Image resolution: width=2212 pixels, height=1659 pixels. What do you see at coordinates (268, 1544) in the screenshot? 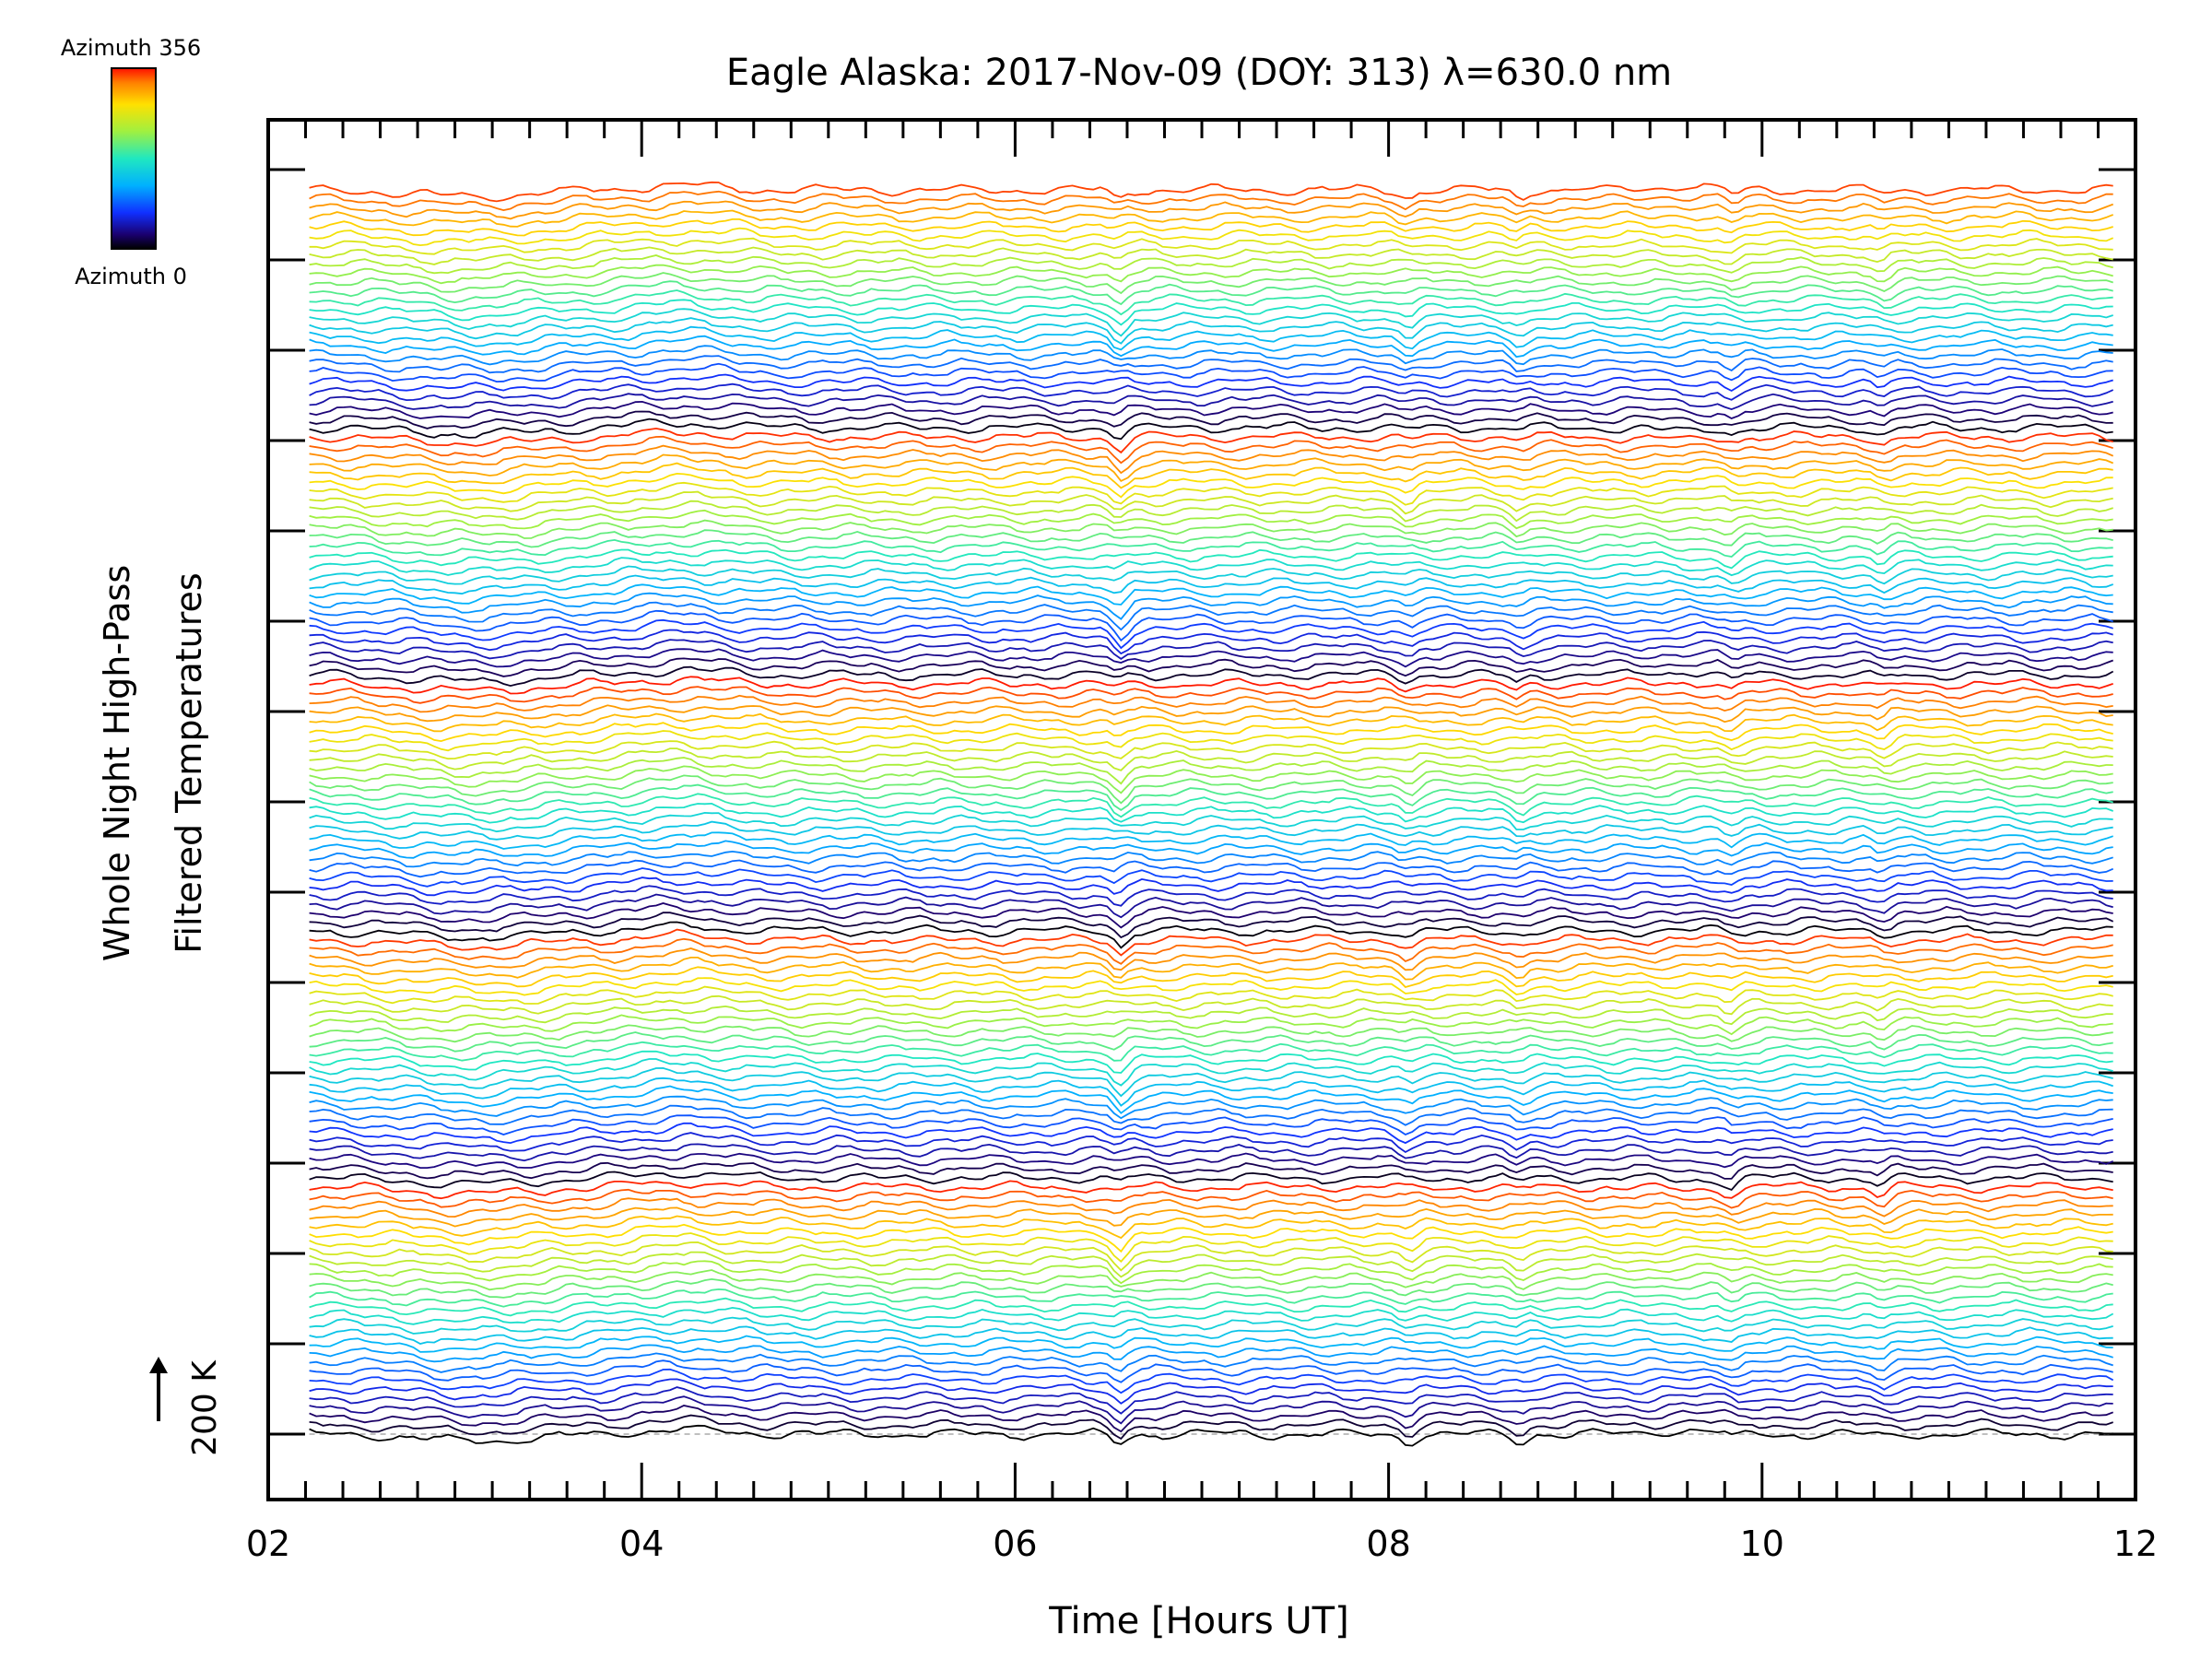
I see `x-tick-label: 02` at bounding box center [268, 1544].